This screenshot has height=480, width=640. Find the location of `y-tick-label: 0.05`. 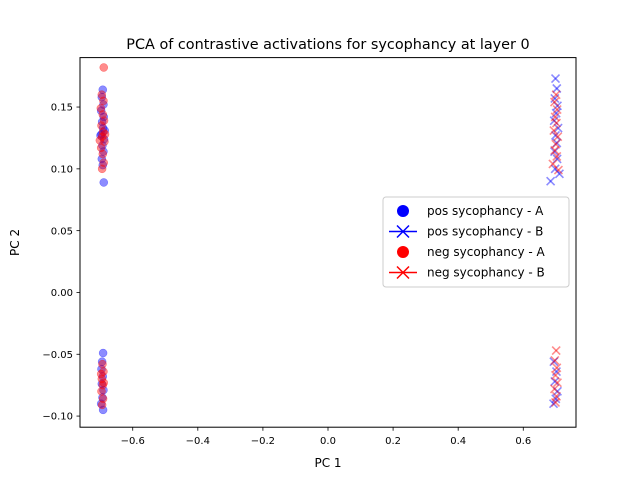

y-tick-label: 0.05 is located at coordinates (62, 231).